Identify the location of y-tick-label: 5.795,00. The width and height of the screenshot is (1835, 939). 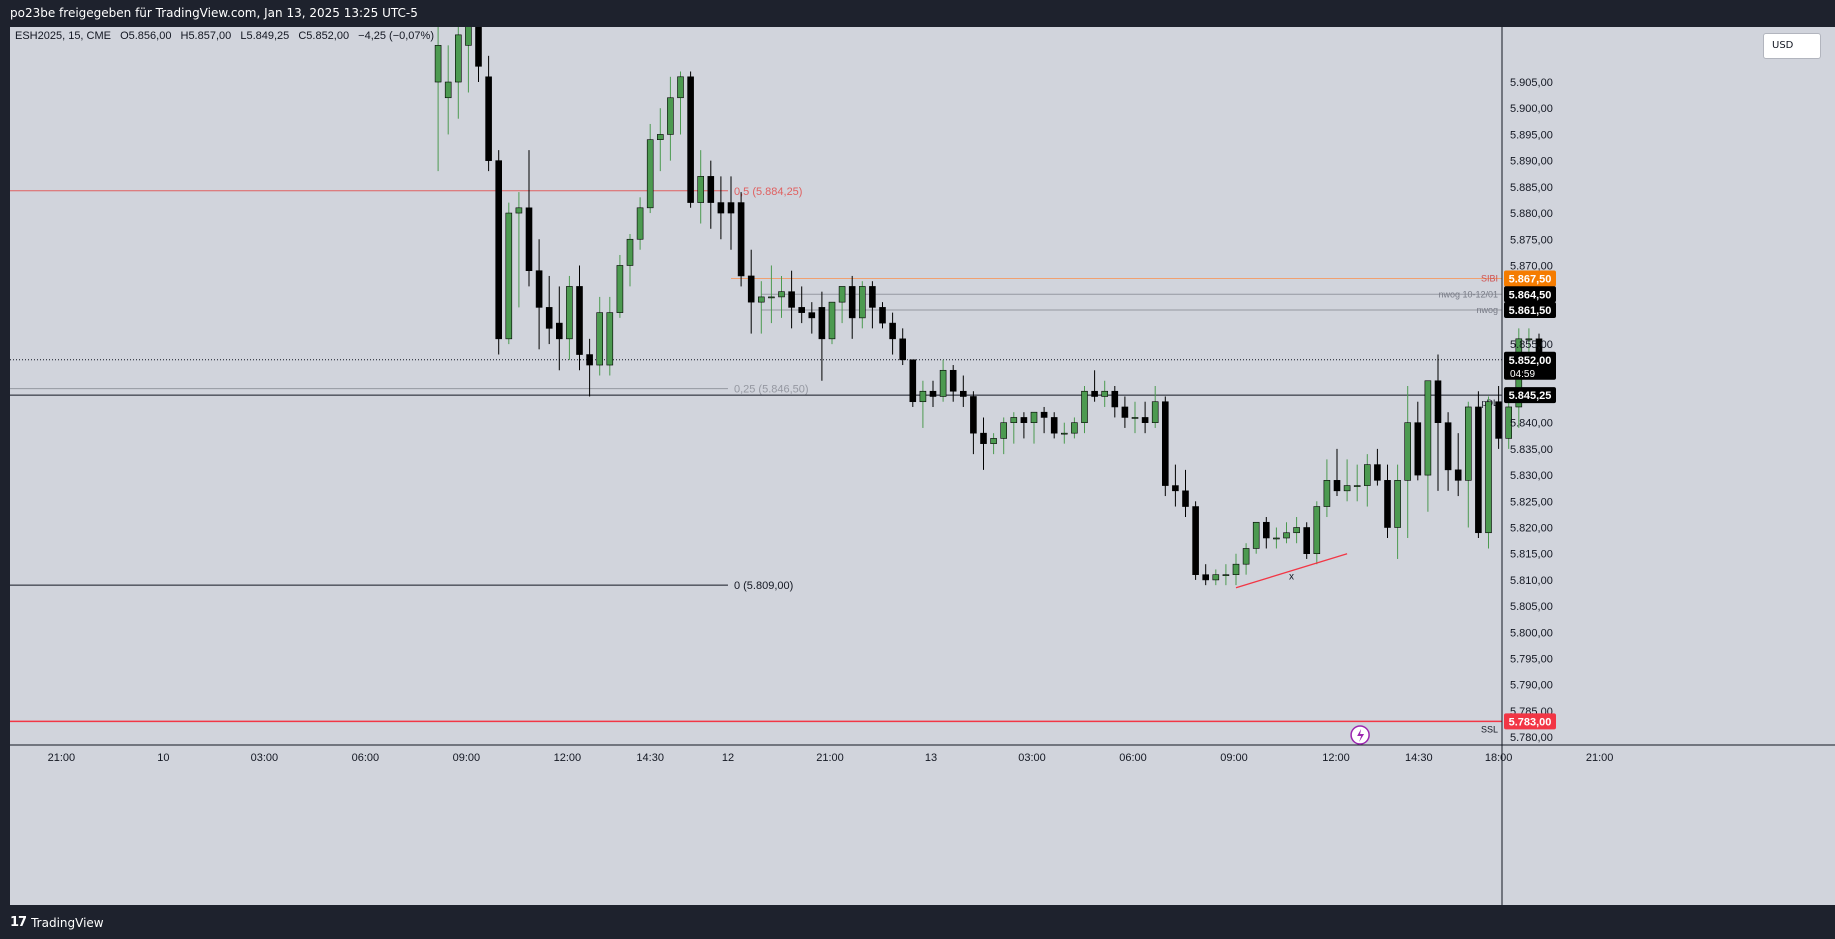
(1531, 660).